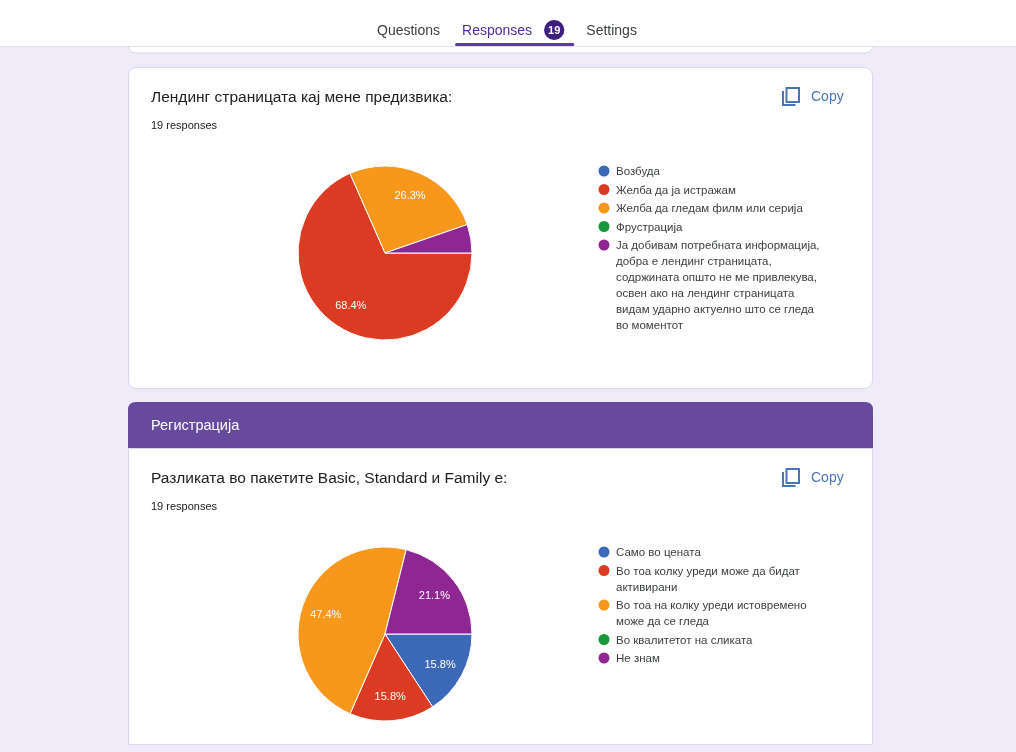  I want to click on text: Регистрација, so click(196, 425).